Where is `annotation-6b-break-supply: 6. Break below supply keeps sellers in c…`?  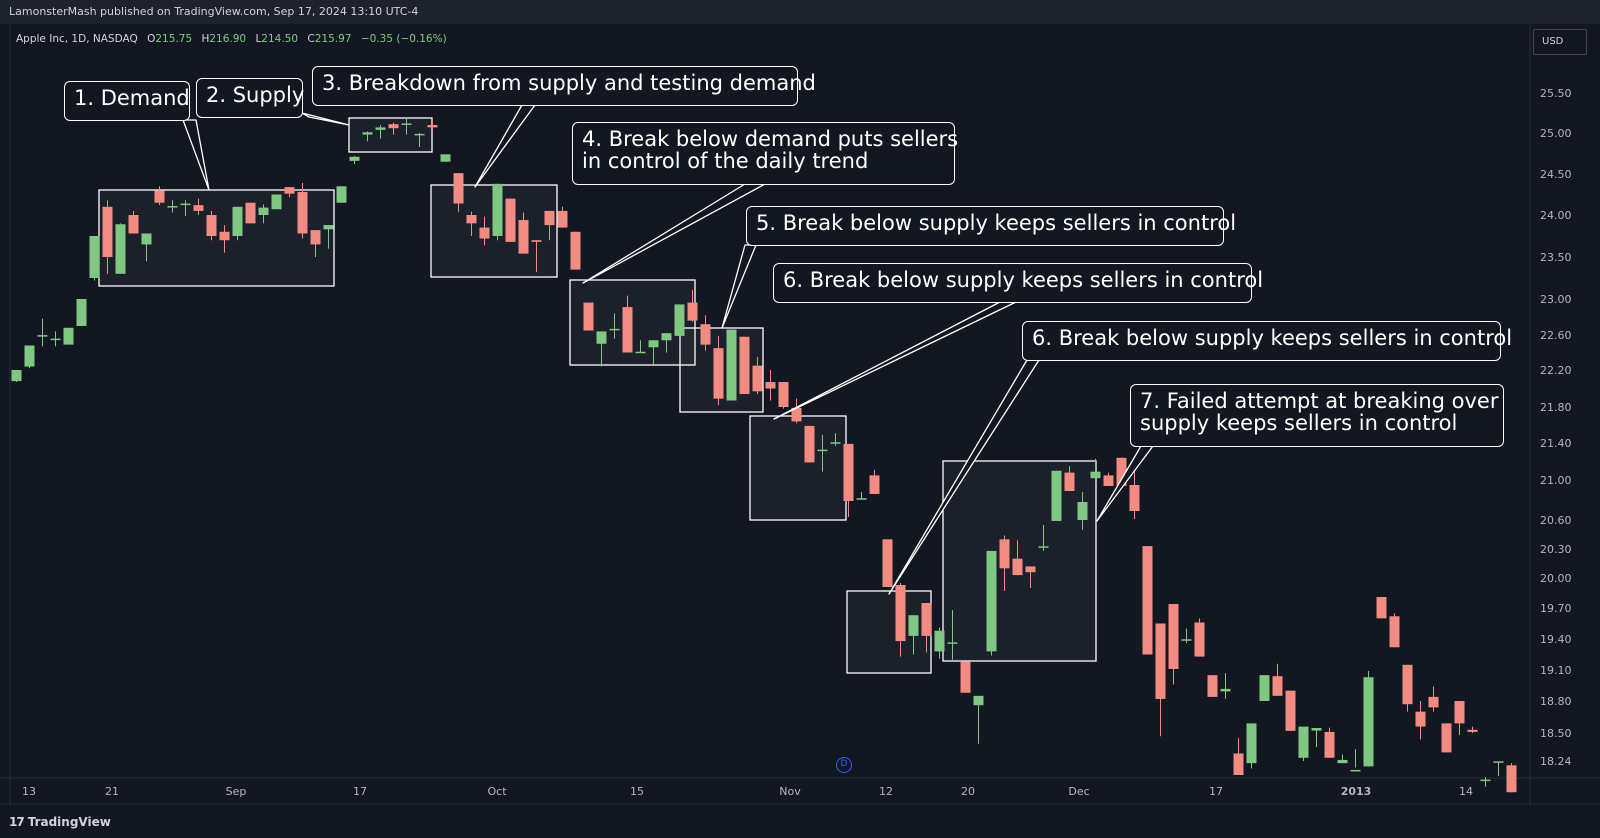
annotation-6b-break-supply: 6. Break below supply keeps sellers in c… is located at coordinates (1267, 341).